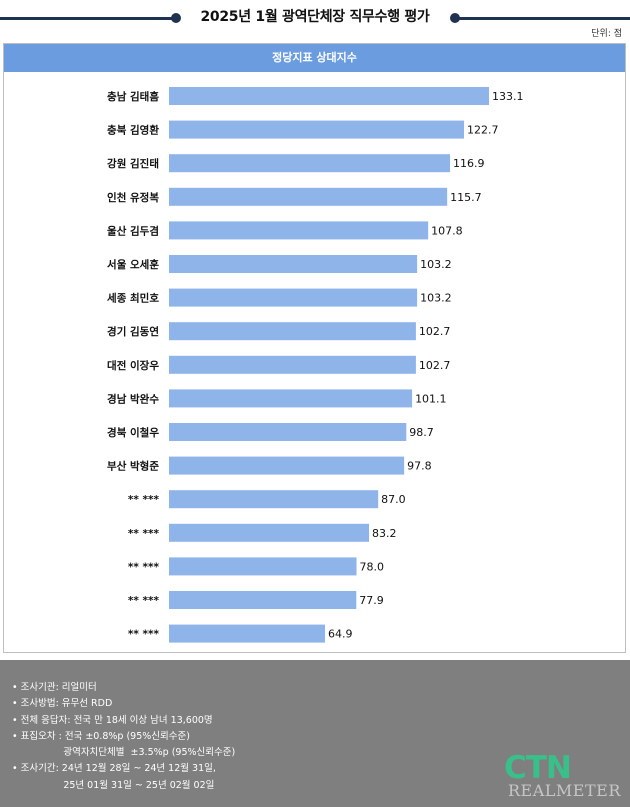  Describe the element at coordinates (133, 197) in the screenshot. I see `category-label: 인천 유정복` at that location.